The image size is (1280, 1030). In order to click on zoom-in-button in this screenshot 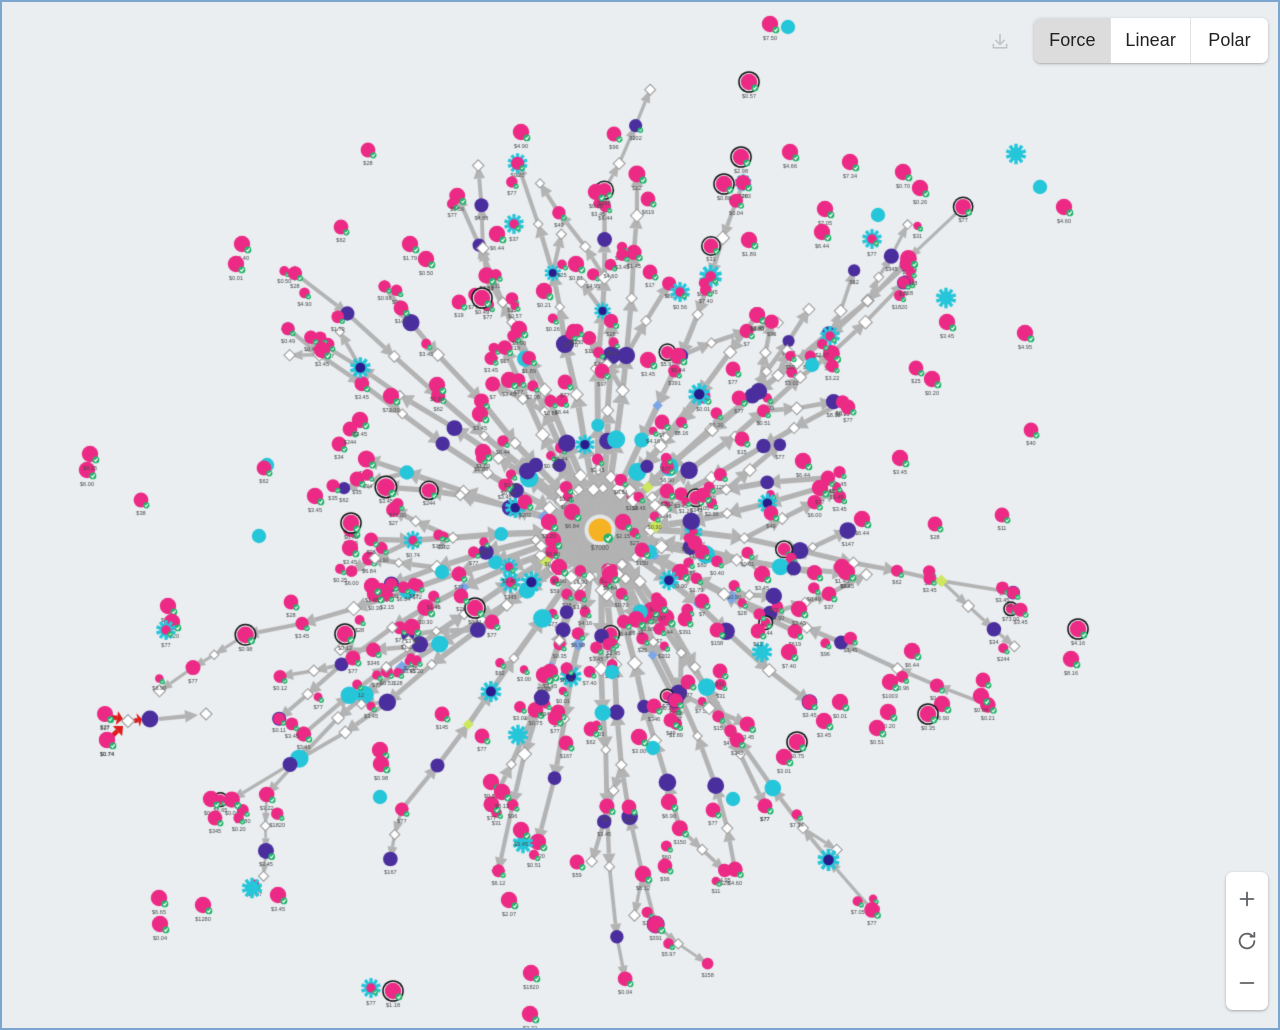, I will do `click(1247, 899)`.